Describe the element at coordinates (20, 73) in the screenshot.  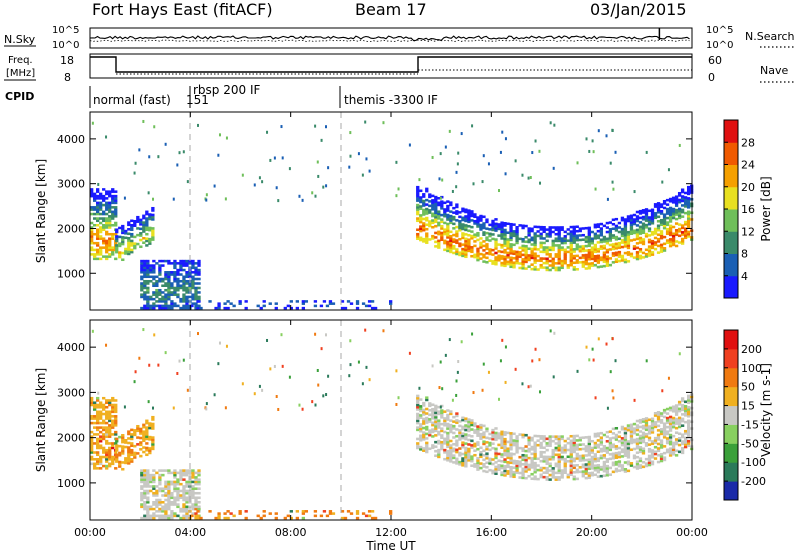
I see `freq-label-line2: [MHz]` at that location.